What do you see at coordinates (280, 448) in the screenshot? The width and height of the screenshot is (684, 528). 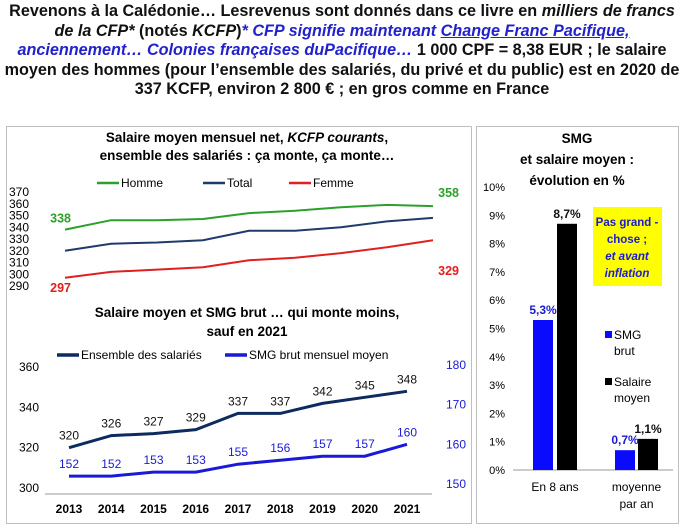 I see `chart2-label-smg-2018: 156` at bounding box center [280, 448].